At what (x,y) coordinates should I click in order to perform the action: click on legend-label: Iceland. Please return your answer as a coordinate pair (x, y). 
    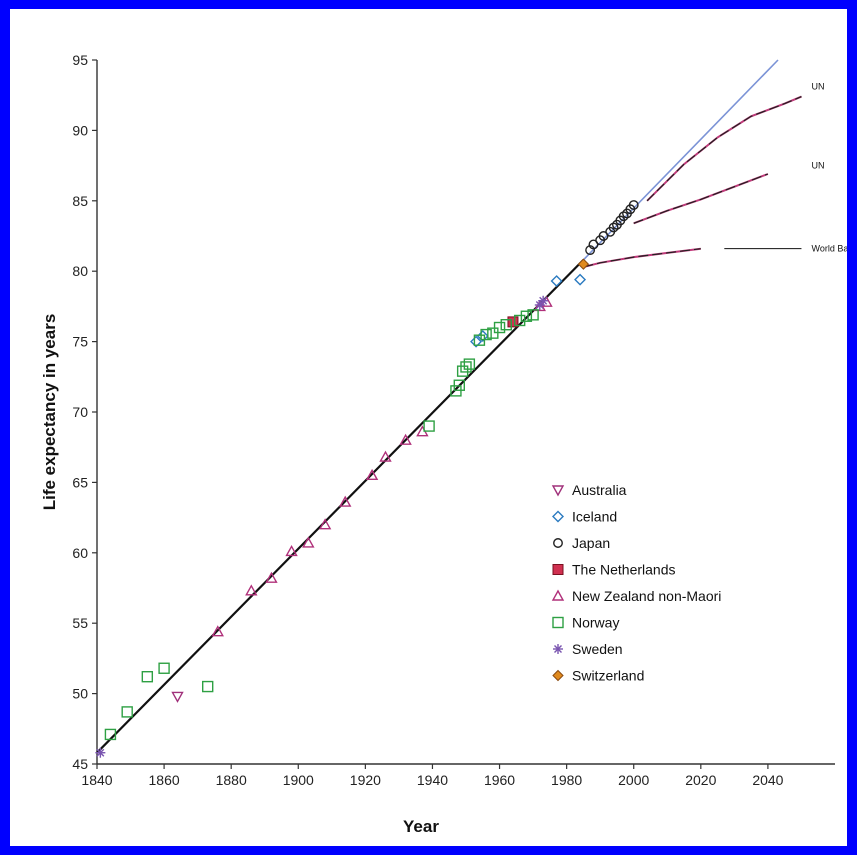
    Looking at the image, I should click on (594, 517).